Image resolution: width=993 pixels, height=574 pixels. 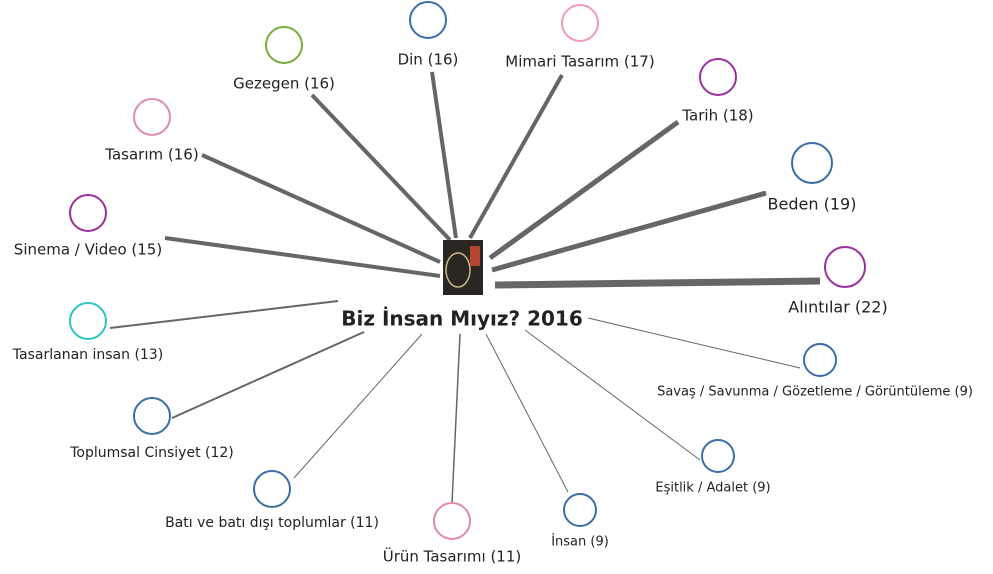 I want to click on node-label: Ürün Tasarımı (11), so click(x=452, y=556).